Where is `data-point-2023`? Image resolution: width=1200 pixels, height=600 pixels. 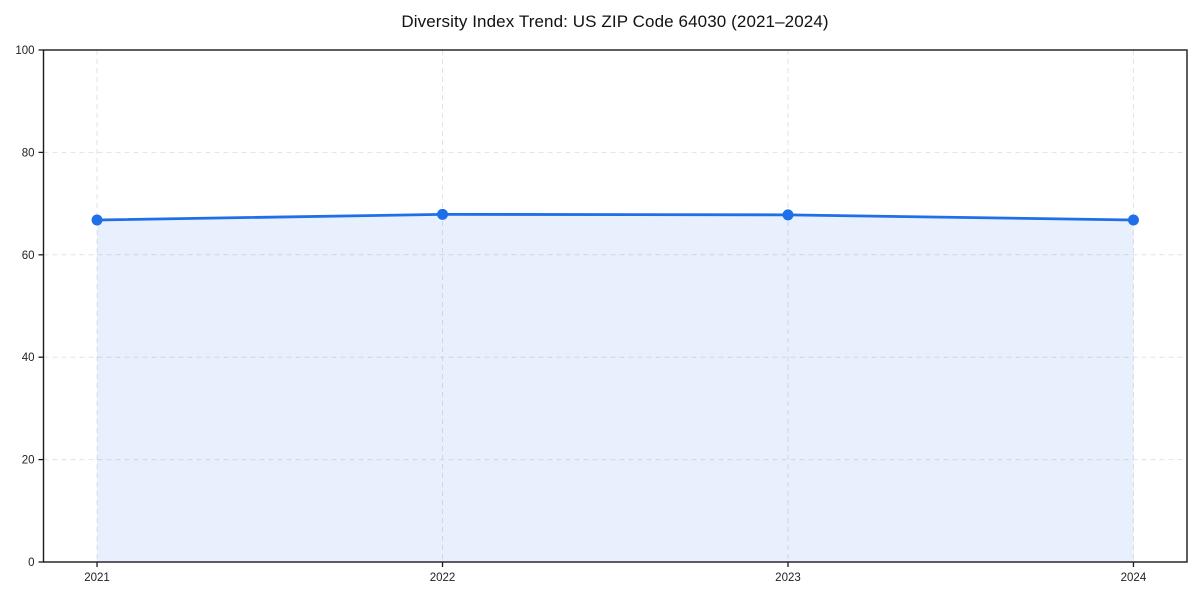 data-point-2023 is located at coordinates (788, 215).